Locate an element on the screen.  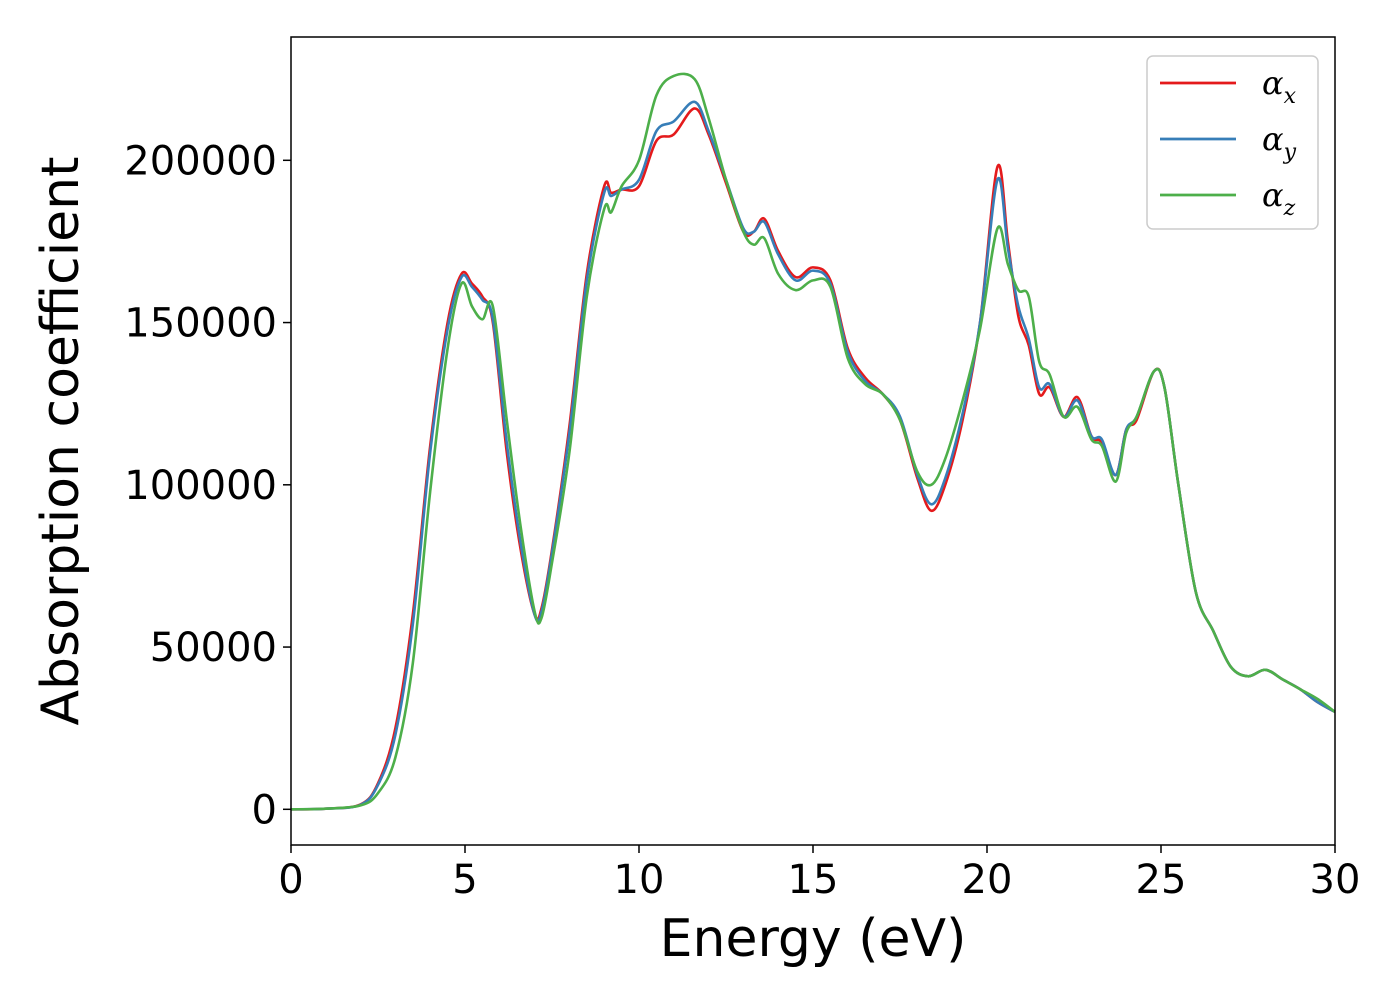
y-tick-label: 100000 is located at coordinates (200, 486).